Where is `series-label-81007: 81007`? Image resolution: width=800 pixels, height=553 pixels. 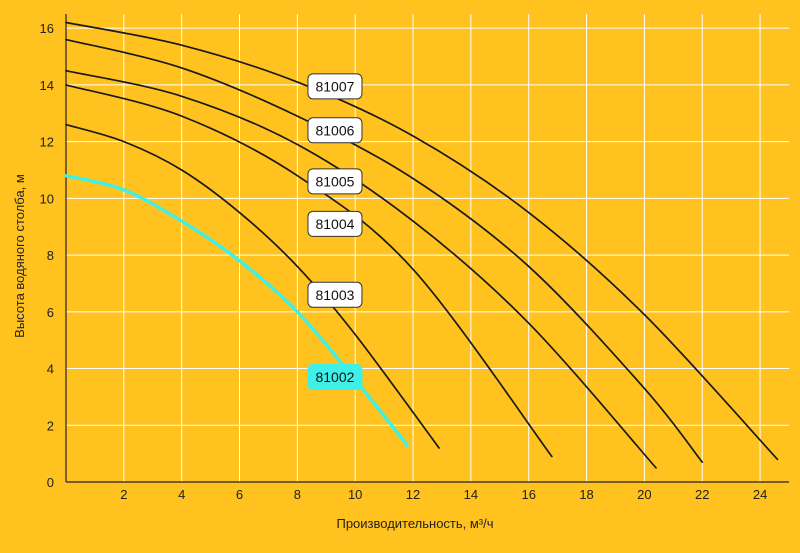
series-label-81007: 81007 is located at coordinates (334, 86).